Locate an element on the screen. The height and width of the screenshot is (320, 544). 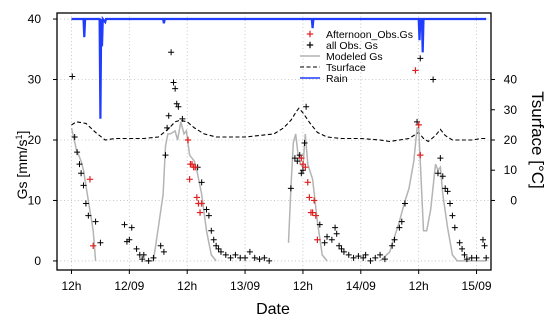
x-tick-label: 14/09 is located at coordinates (361, 286).